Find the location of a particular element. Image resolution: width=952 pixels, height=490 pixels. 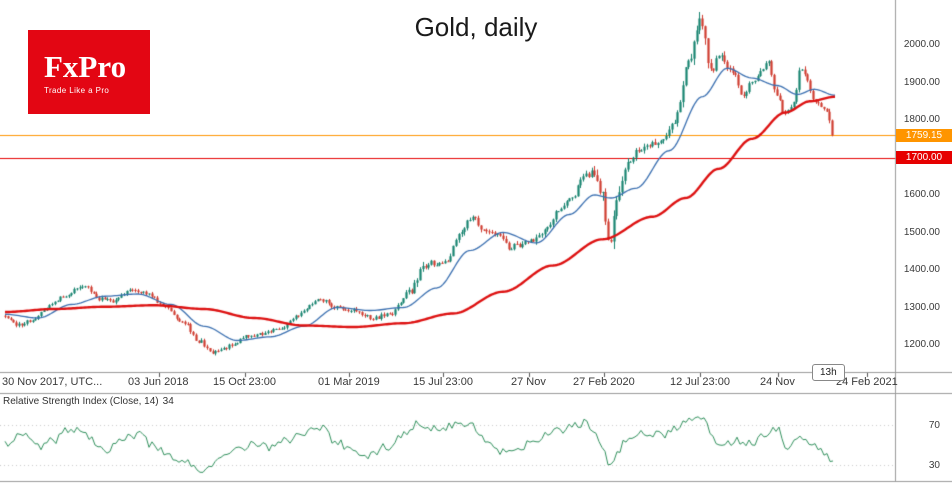

price-axis-label: 2000.00 is located at coordinates (921, 44).